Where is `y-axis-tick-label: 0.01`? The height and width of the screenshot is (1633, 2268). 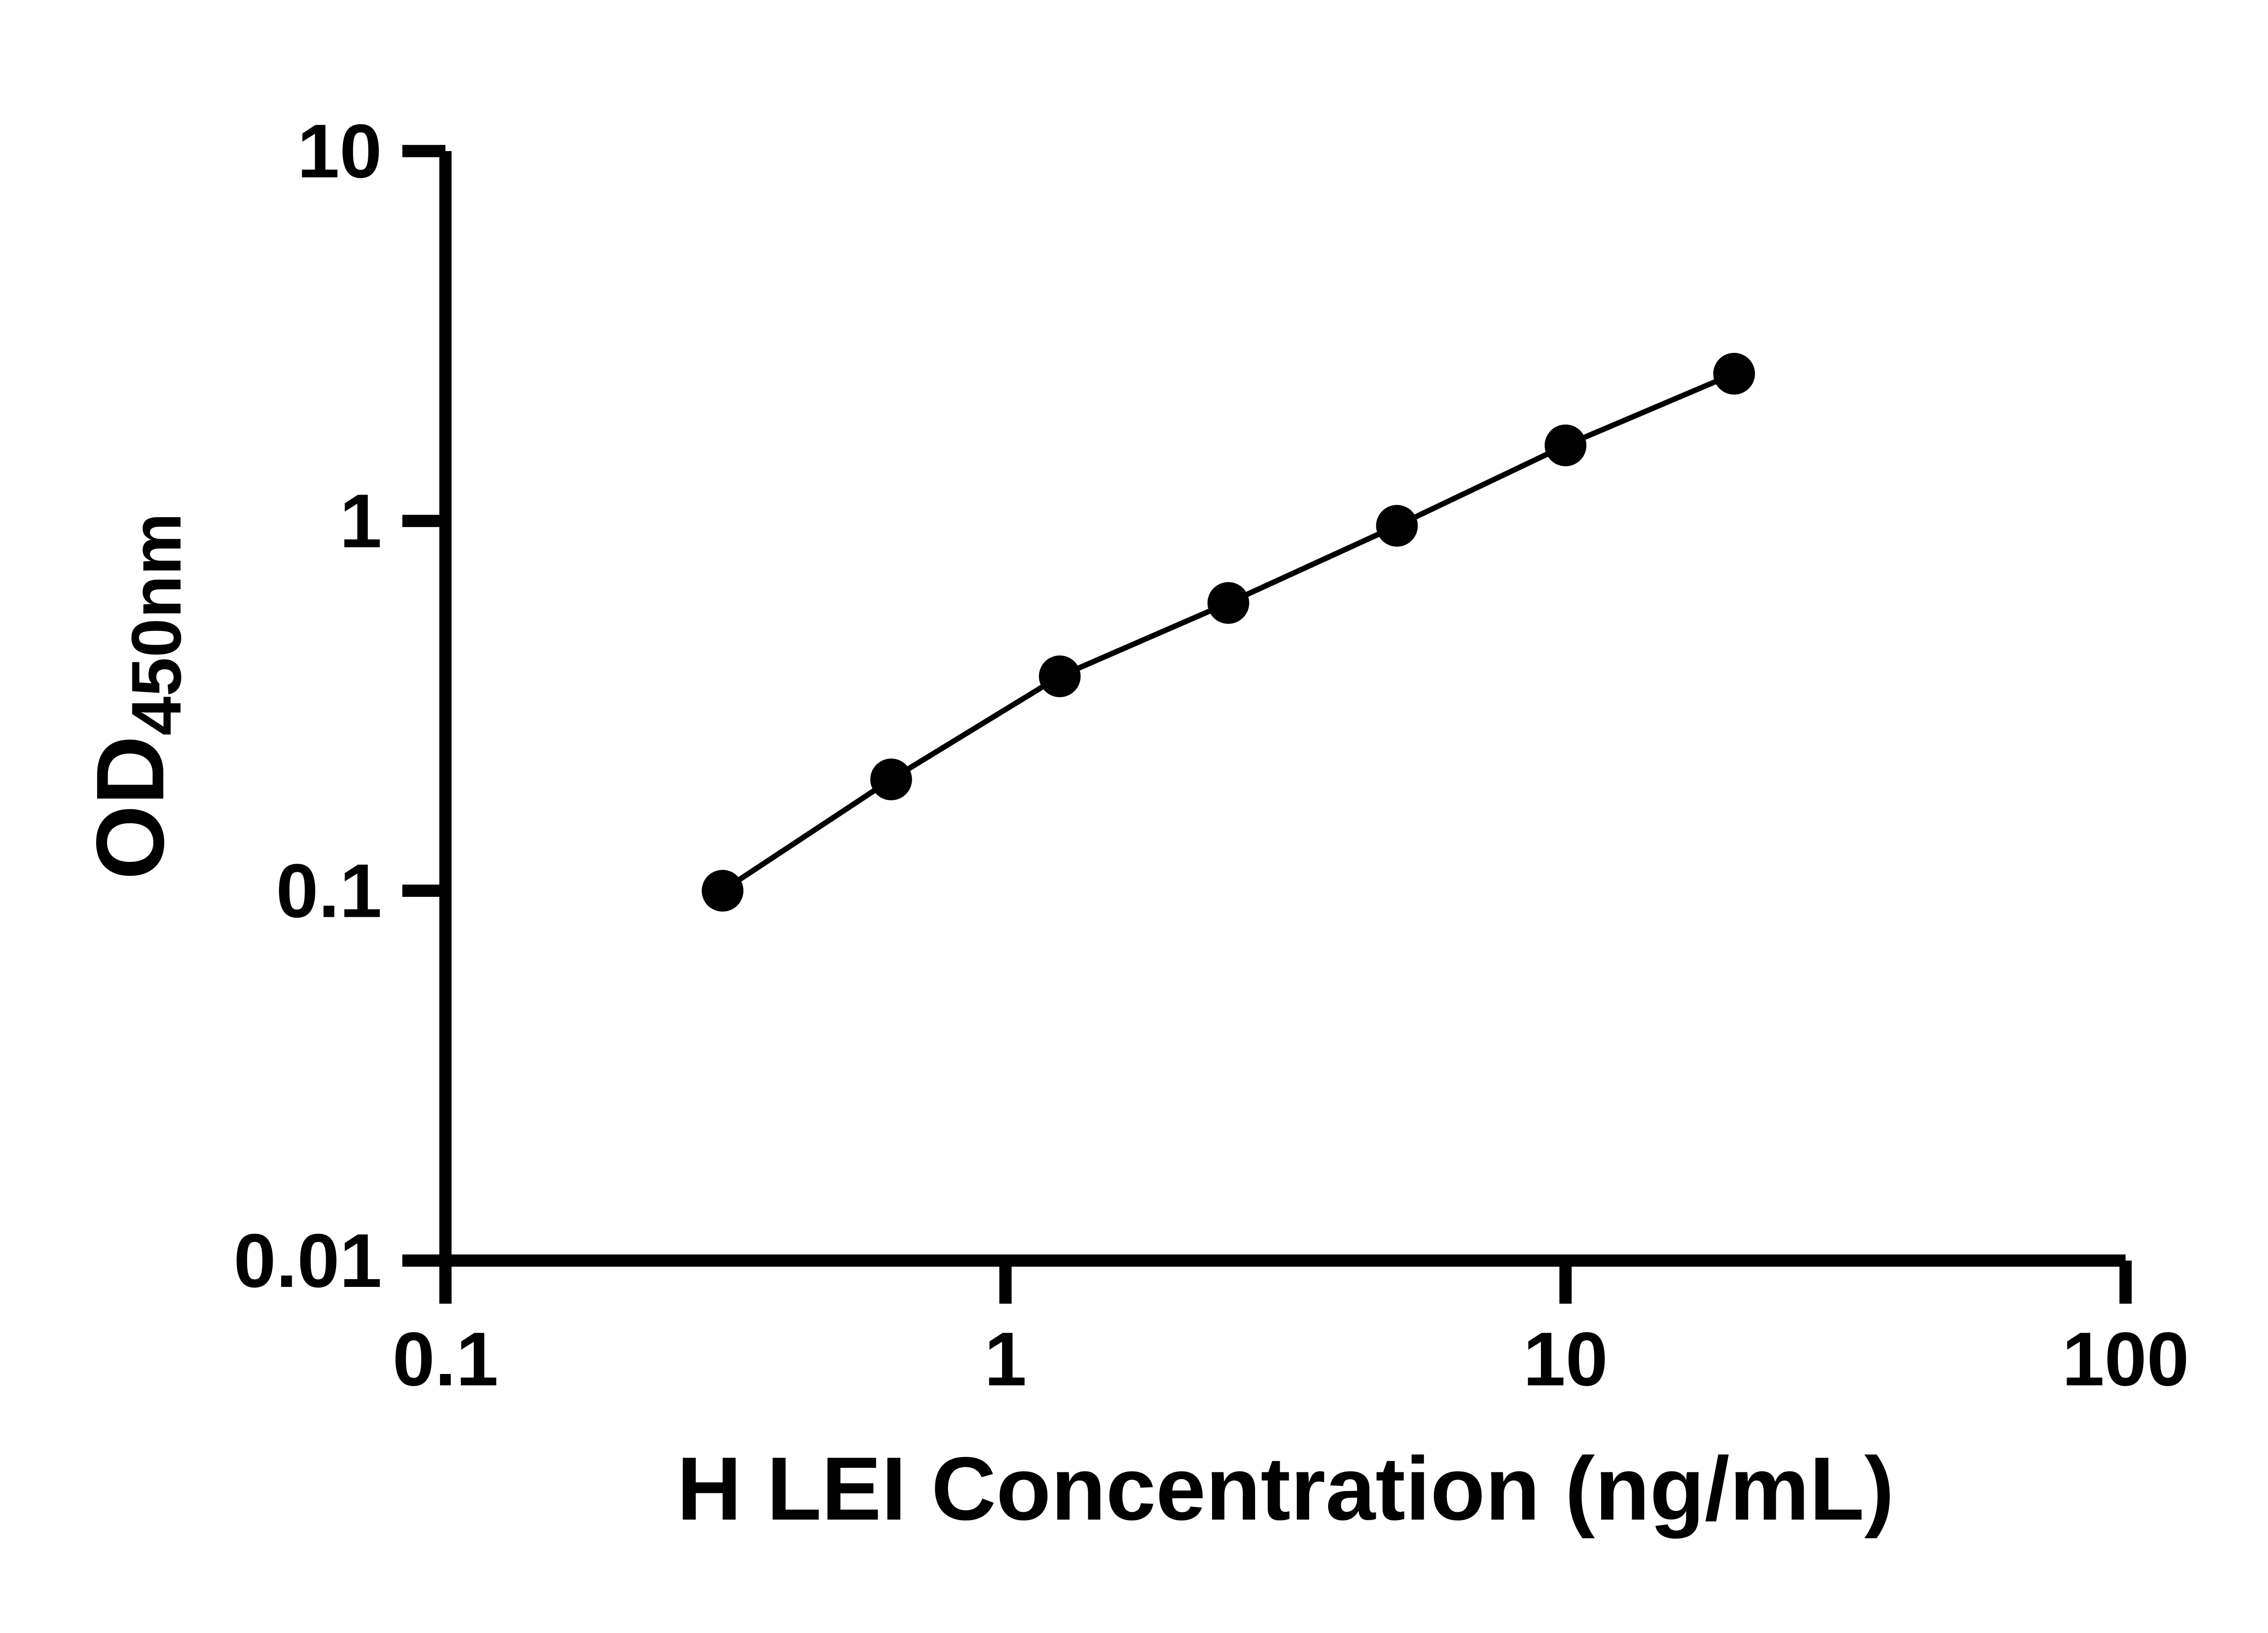
y-axis-tick-label: 0.01 is located at coordinates (308, 1260).